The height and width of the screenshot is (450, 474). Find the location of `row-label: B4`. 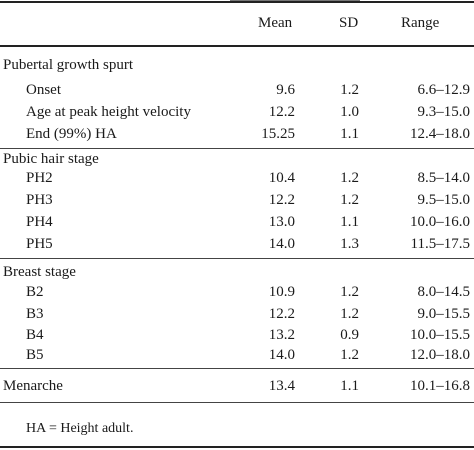

row-label: B4 is located at coordinates (35, 335).